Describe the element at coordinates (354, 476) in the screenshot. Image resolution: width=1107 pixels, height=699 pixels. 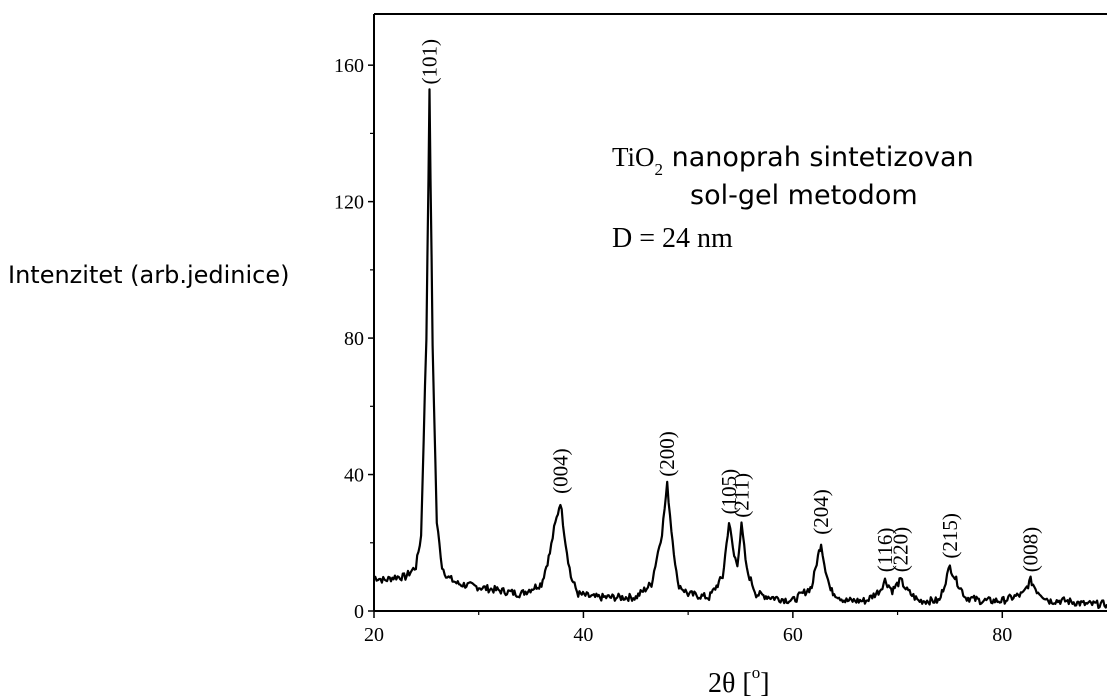
I see `y-tick-label: 40` at that location.